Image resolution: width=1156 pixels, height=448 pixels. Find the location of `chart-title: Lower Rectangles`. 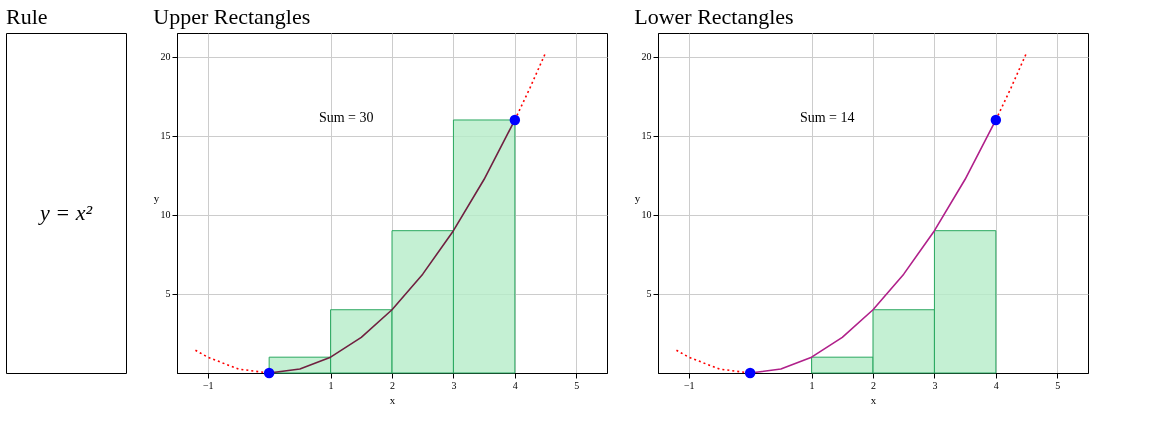

chart-title: Lower Rectangles is located at coordinates (714, 16).